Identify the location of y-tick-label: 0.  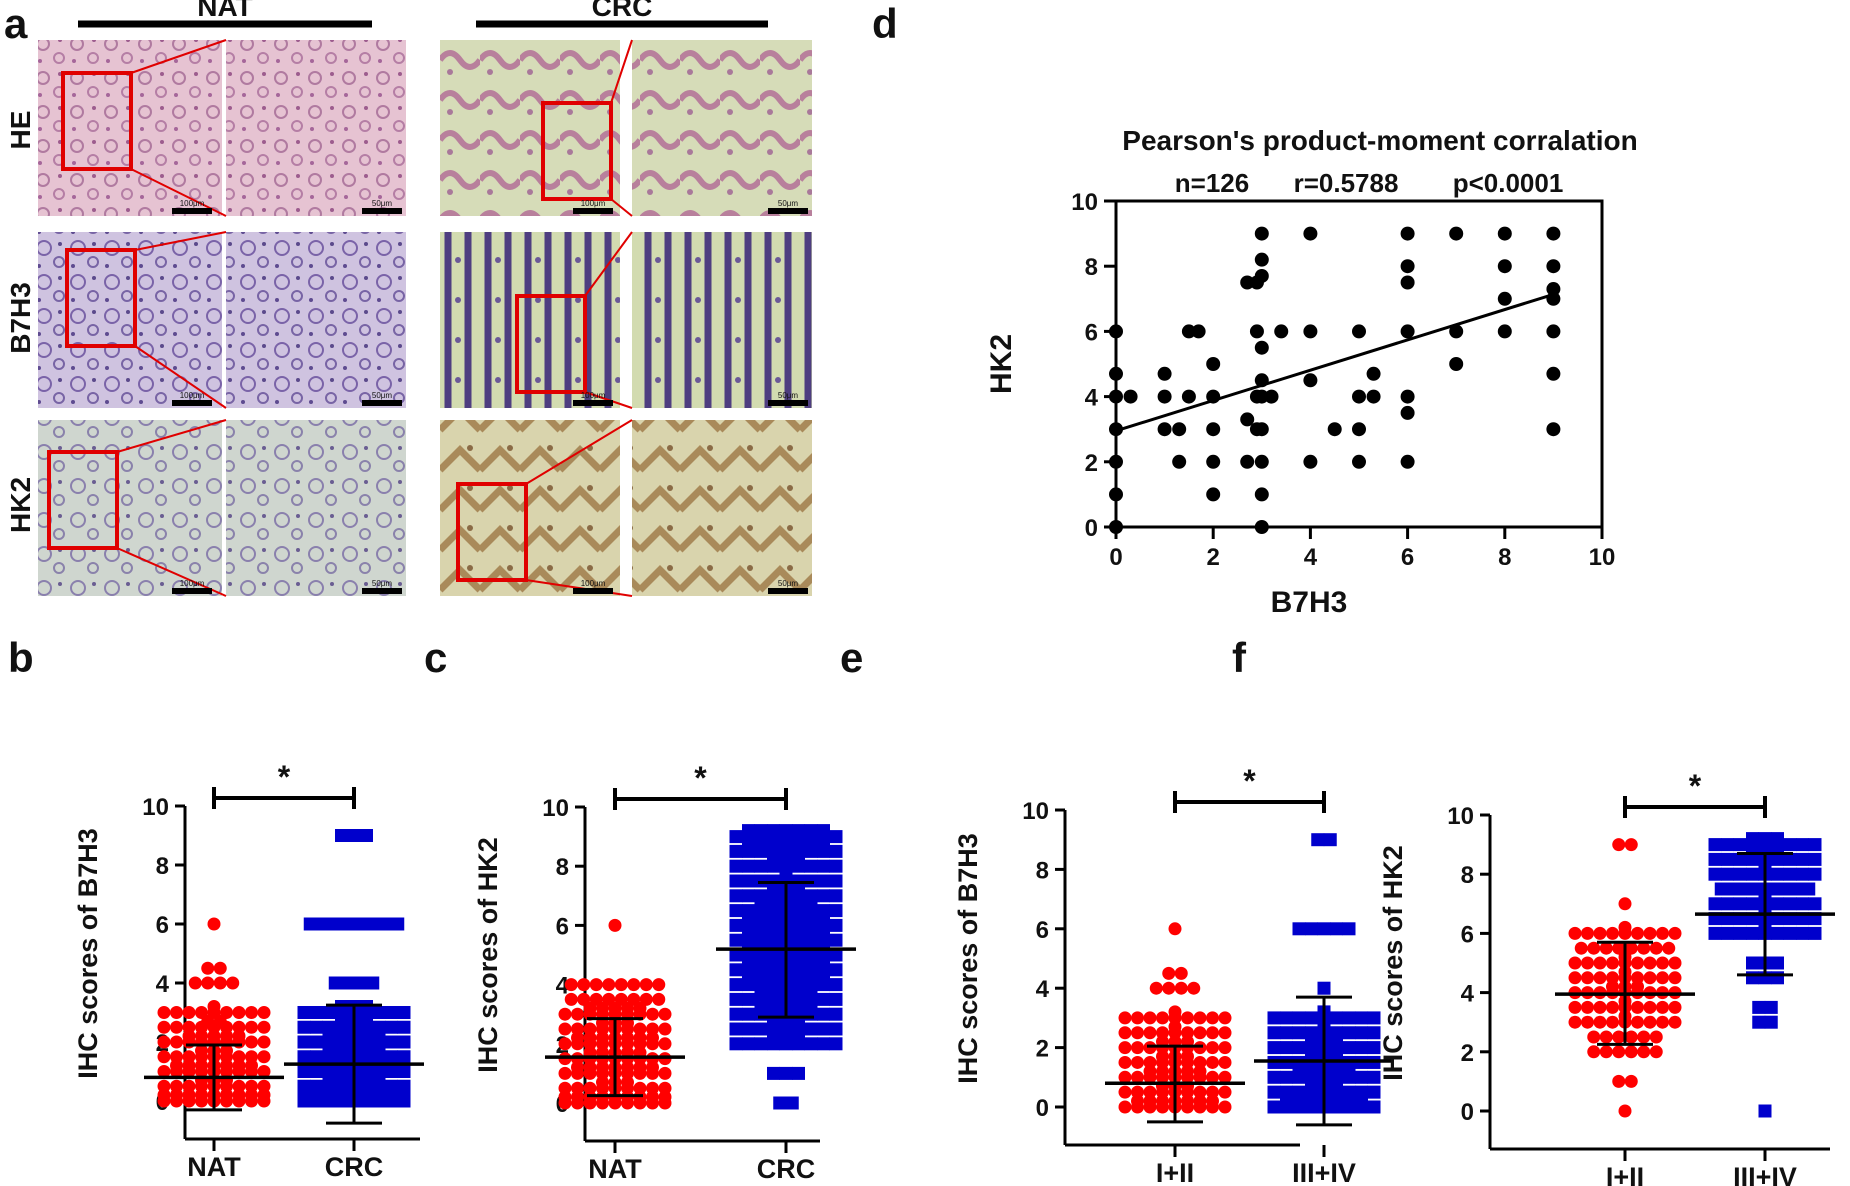
(1467, 1112).